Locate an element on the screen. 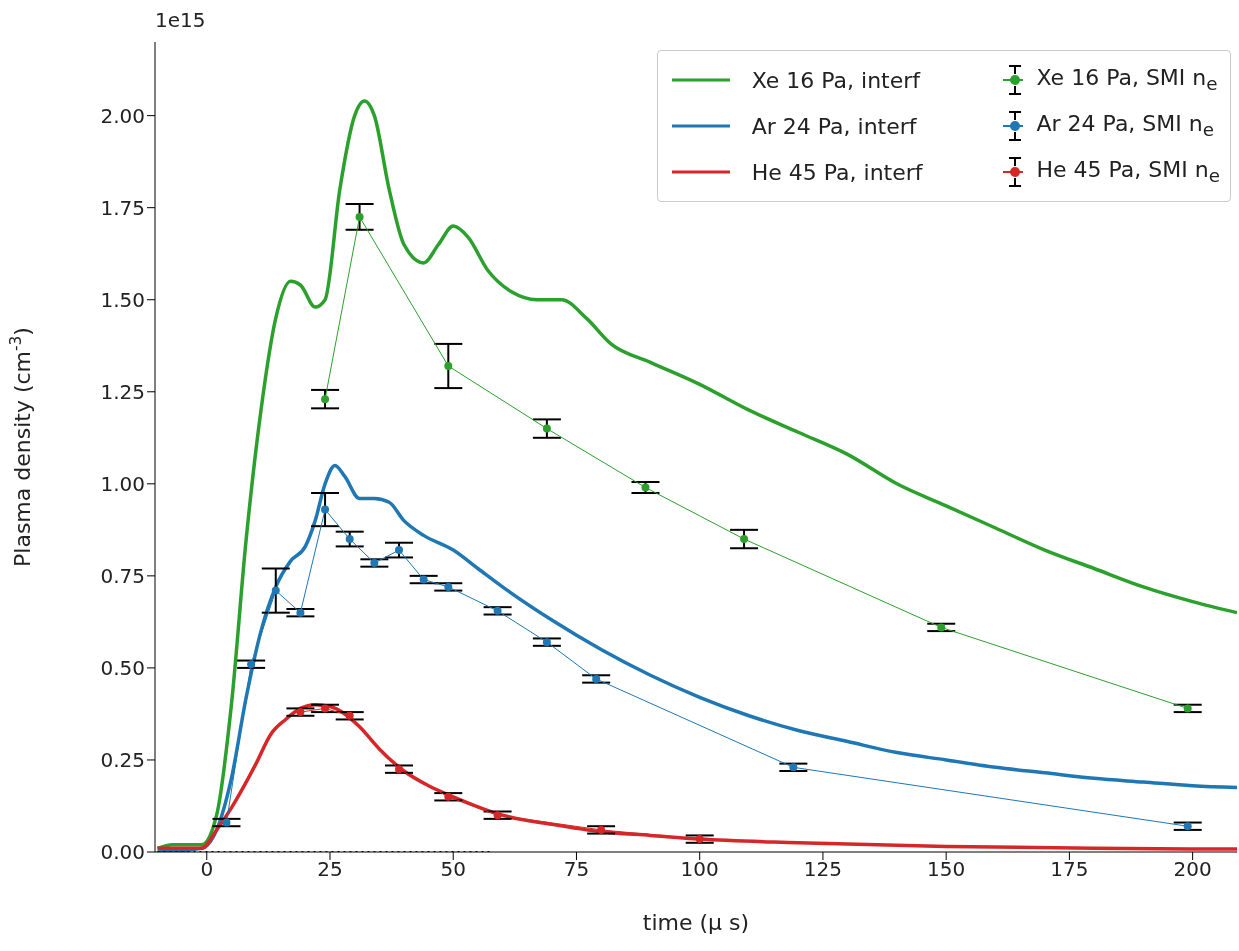 The height and width of the screenshot is (951, 1239). y-tick-label: 1.50 is located at coordinates (122, 299).